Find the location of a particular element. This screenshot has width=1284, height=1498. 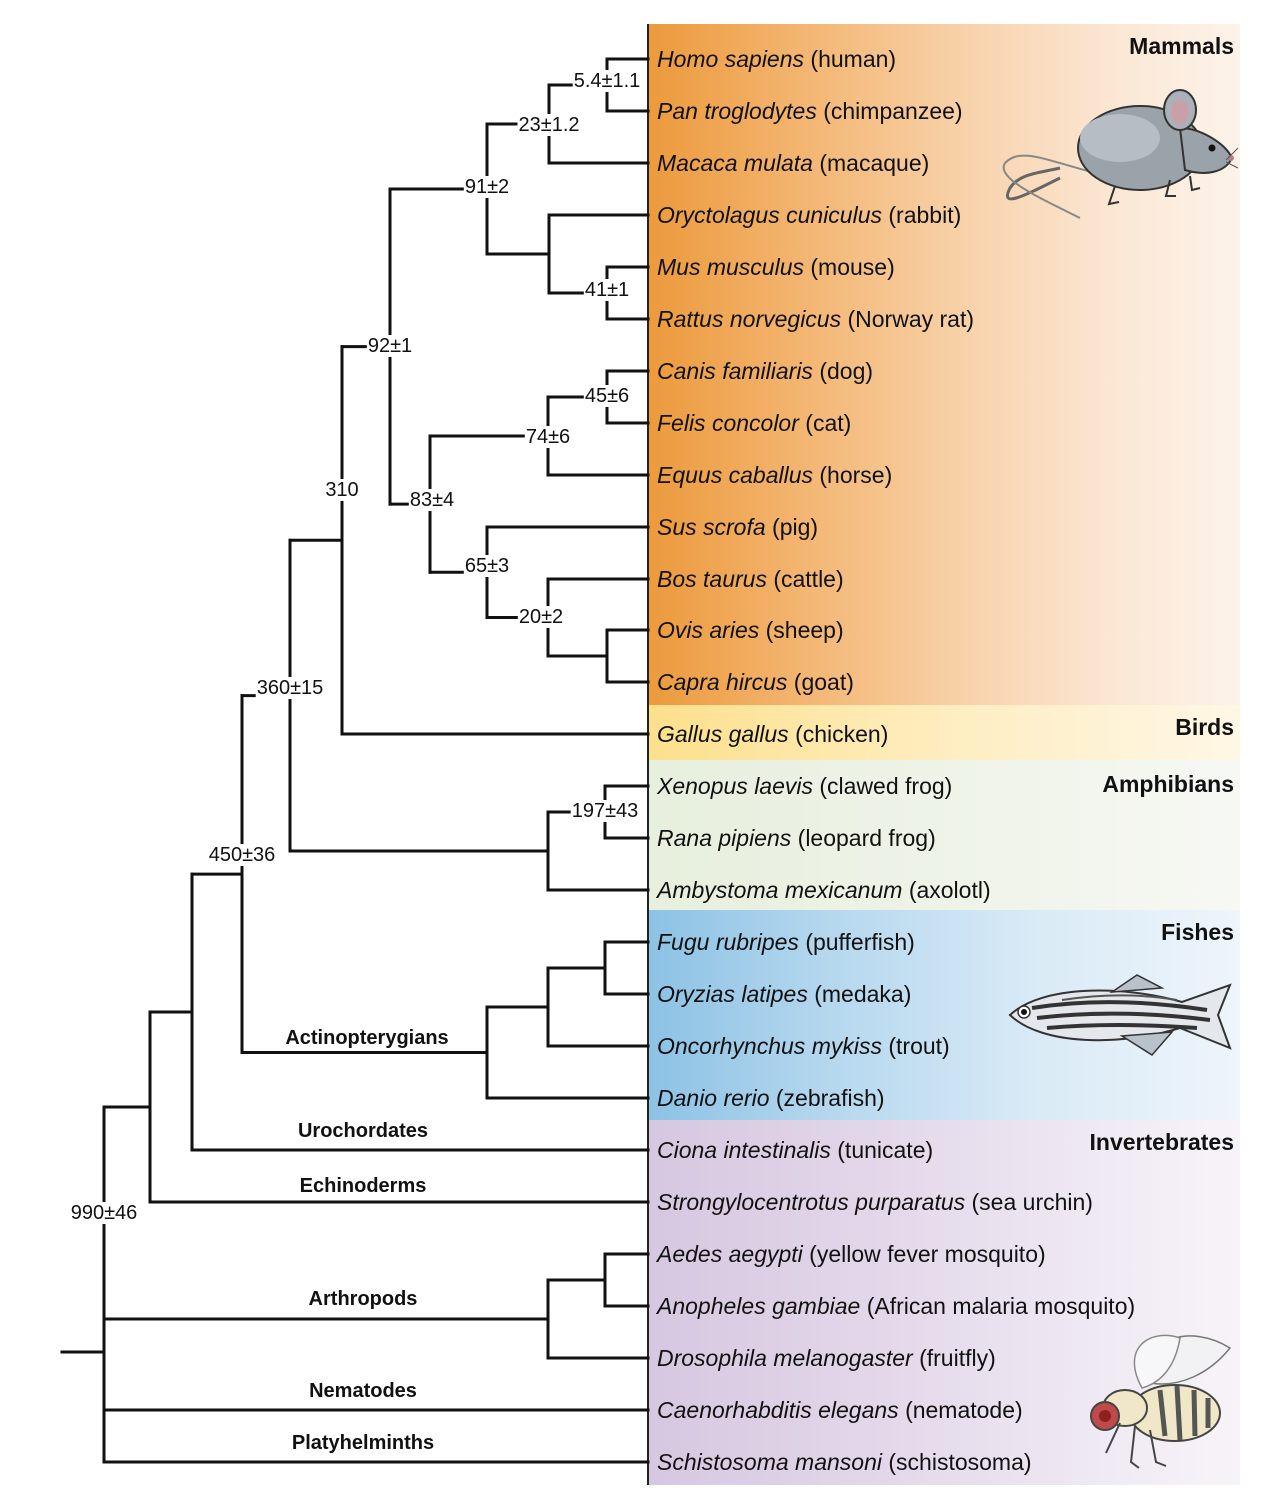

age-amniotes: 310 is located at coordinates (342, 490).